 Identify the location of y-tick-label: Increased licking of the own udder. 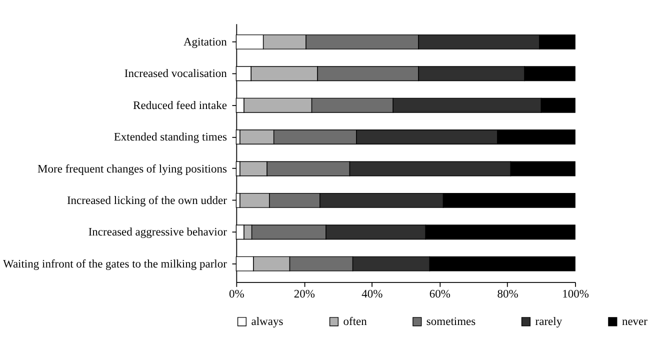
(147, 200).